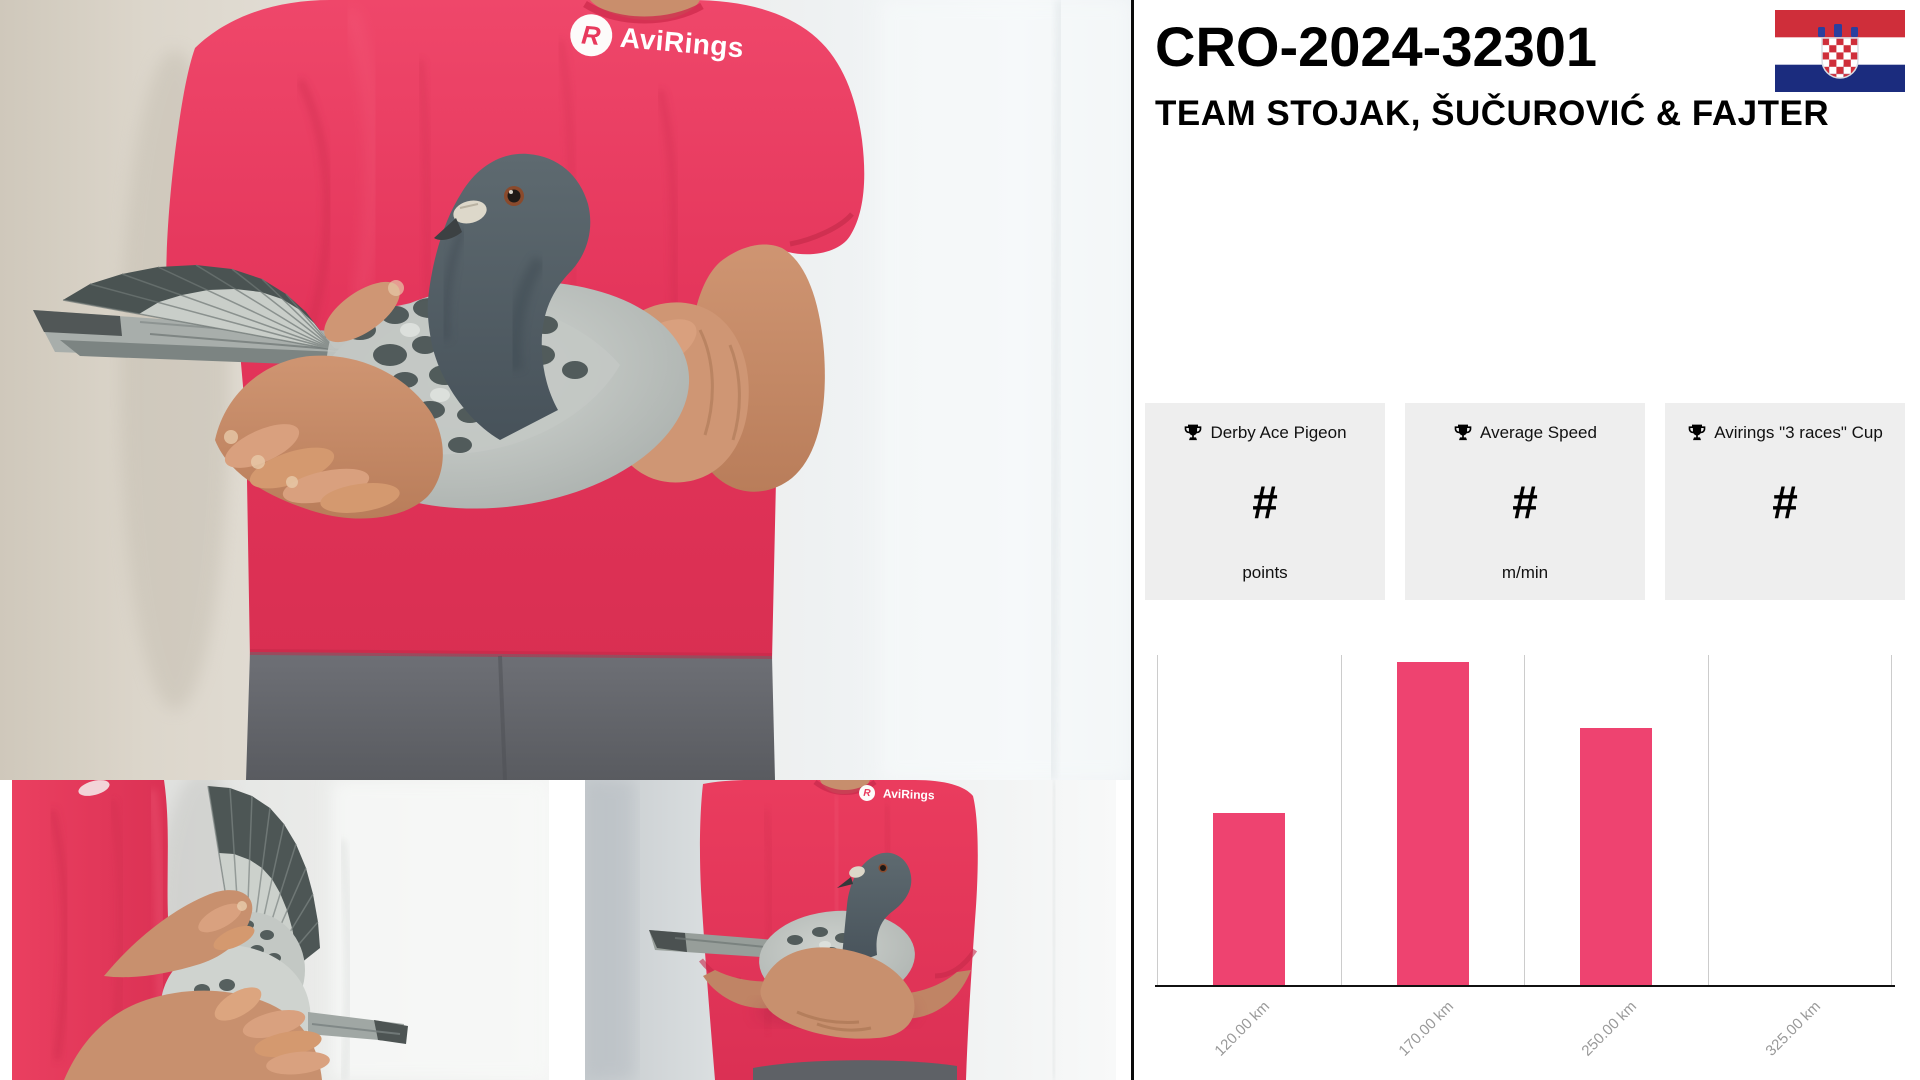 This screenshot has height=1080, width=1920. Describe the element at coordinates (1265, 572) in the screenshot. I see `stat-unit: points` at that location.